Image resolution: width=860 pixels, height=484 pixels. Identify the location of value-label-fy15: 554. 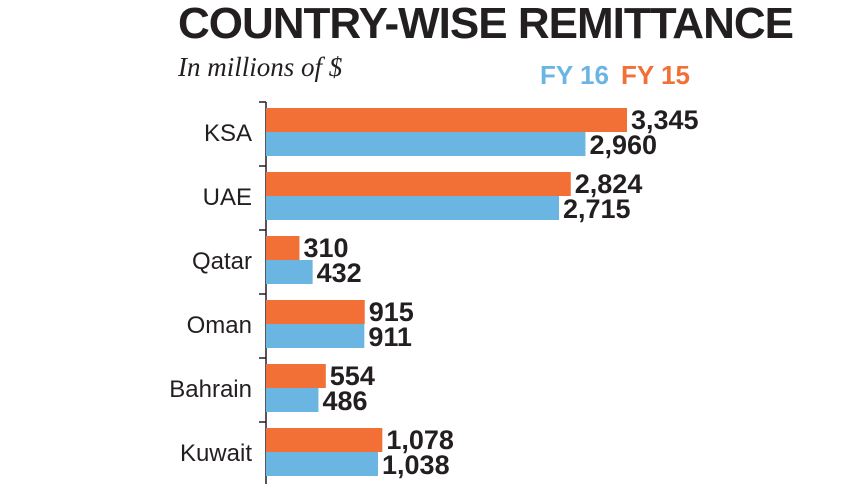
(352, 376).